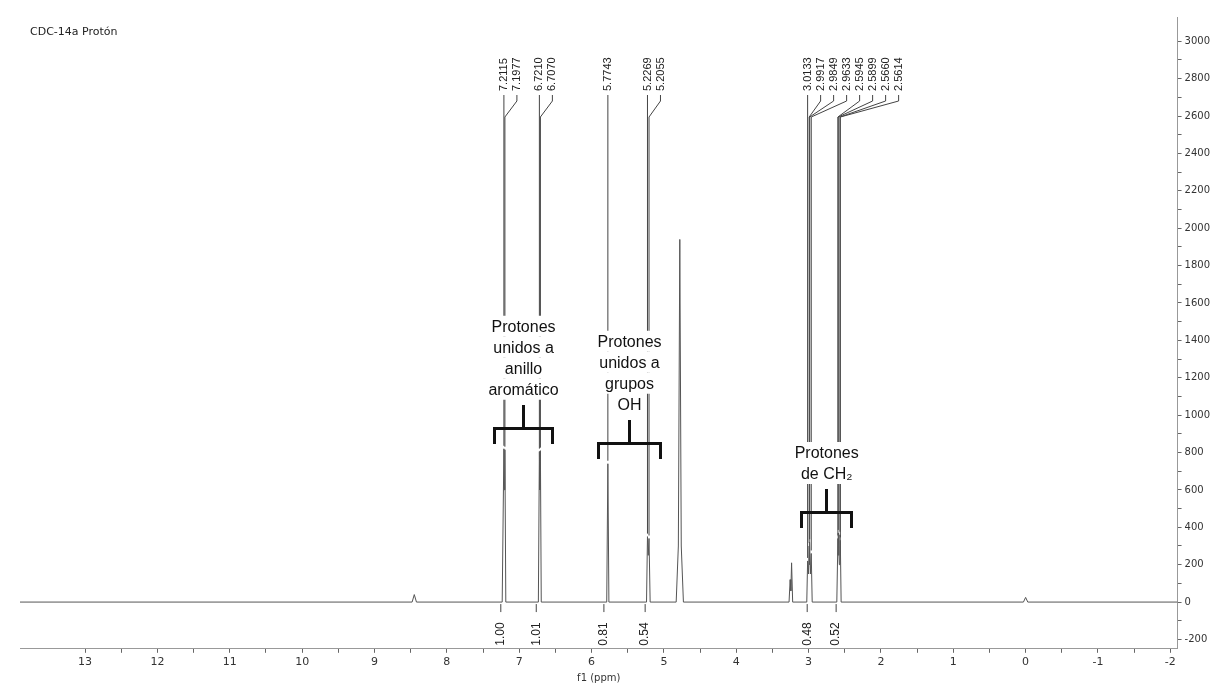  What do you see at coordinates (646, 74) in the screenshot?
I see `annotation: 5.2269` at bounding box center [646, 74].